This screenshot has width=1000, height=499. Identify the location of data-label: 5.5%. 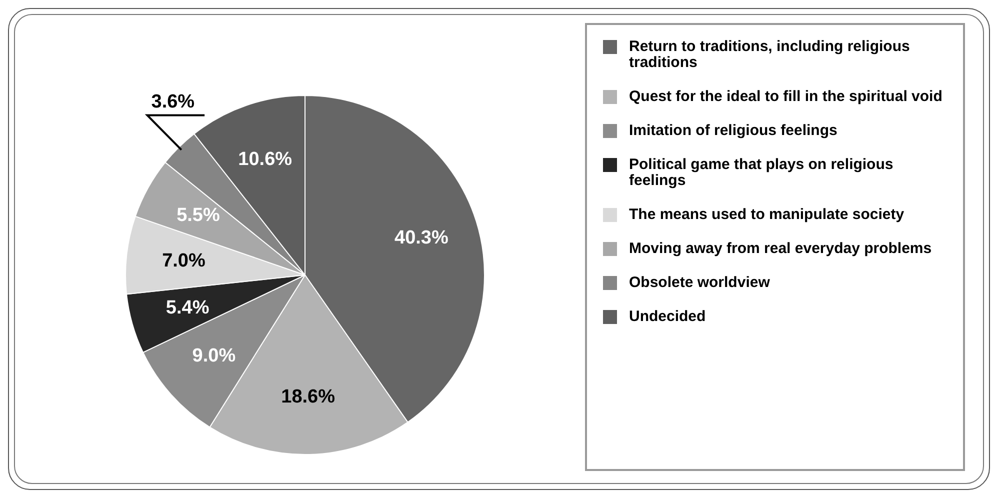
(198, 215).